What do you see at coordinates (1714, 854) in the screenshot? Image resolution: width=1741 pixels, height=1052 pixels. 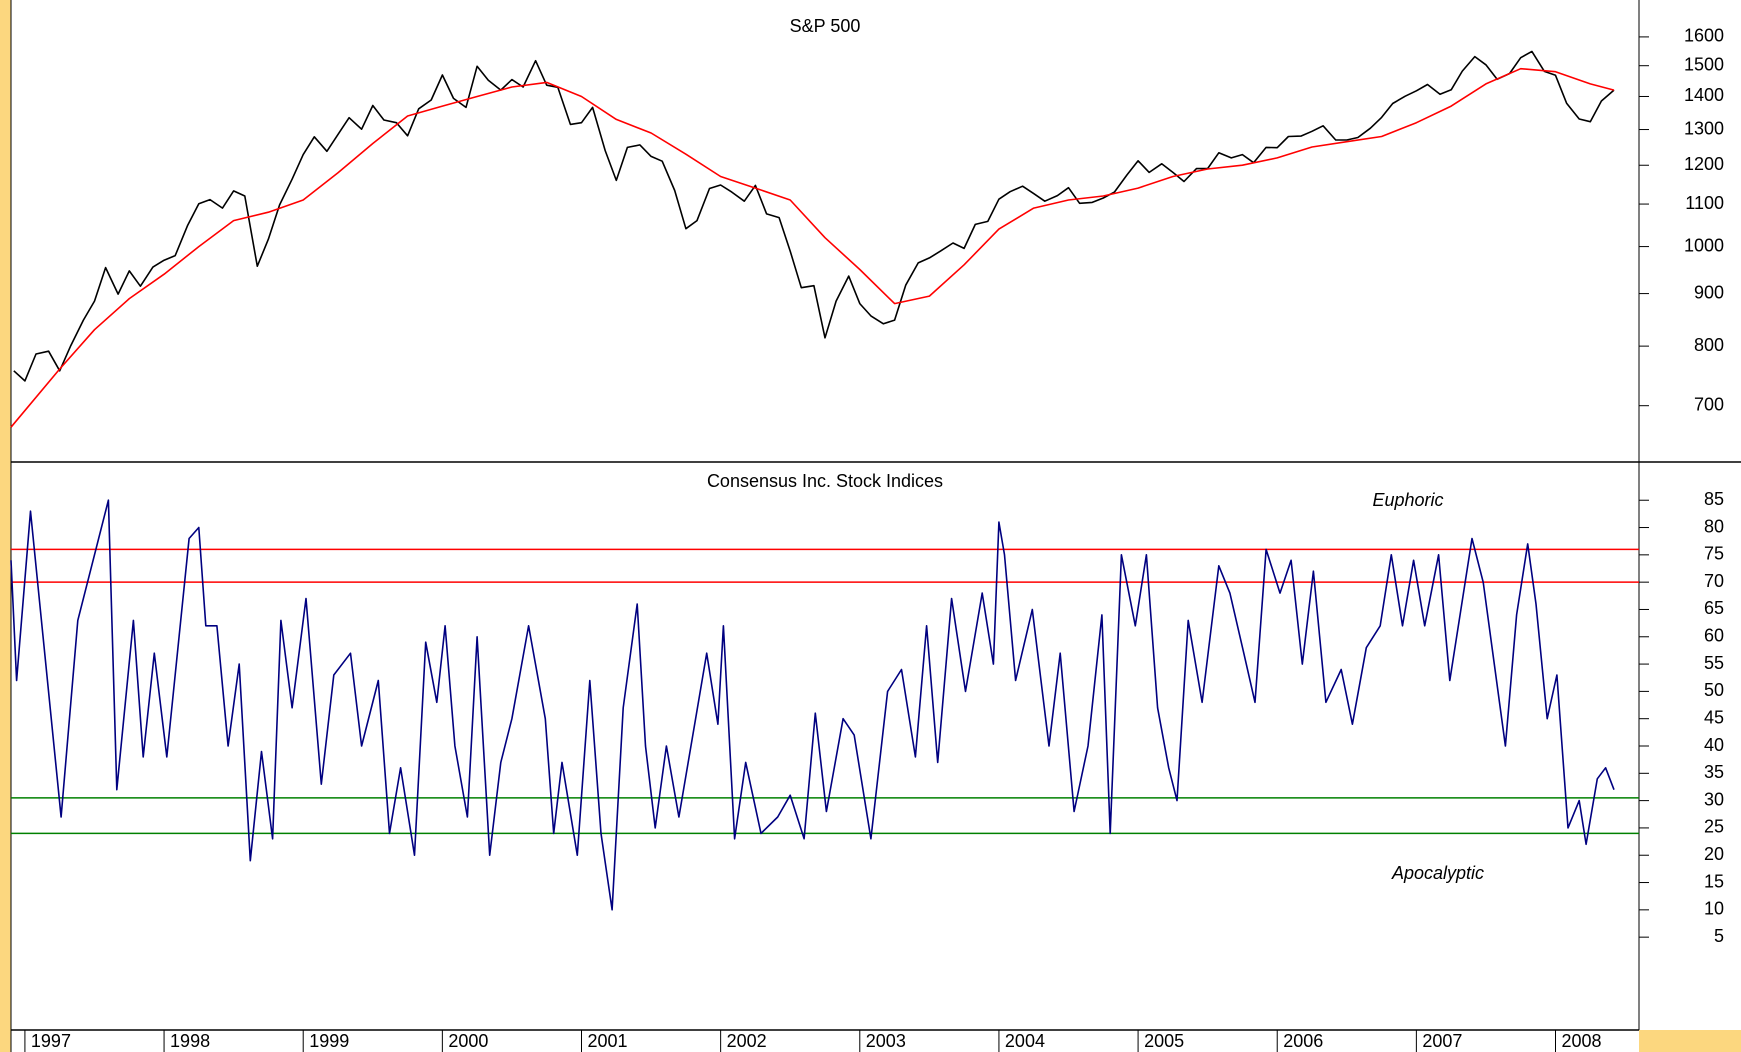 I see `y-tick-label: 20` at bounding box center [1714, 854].